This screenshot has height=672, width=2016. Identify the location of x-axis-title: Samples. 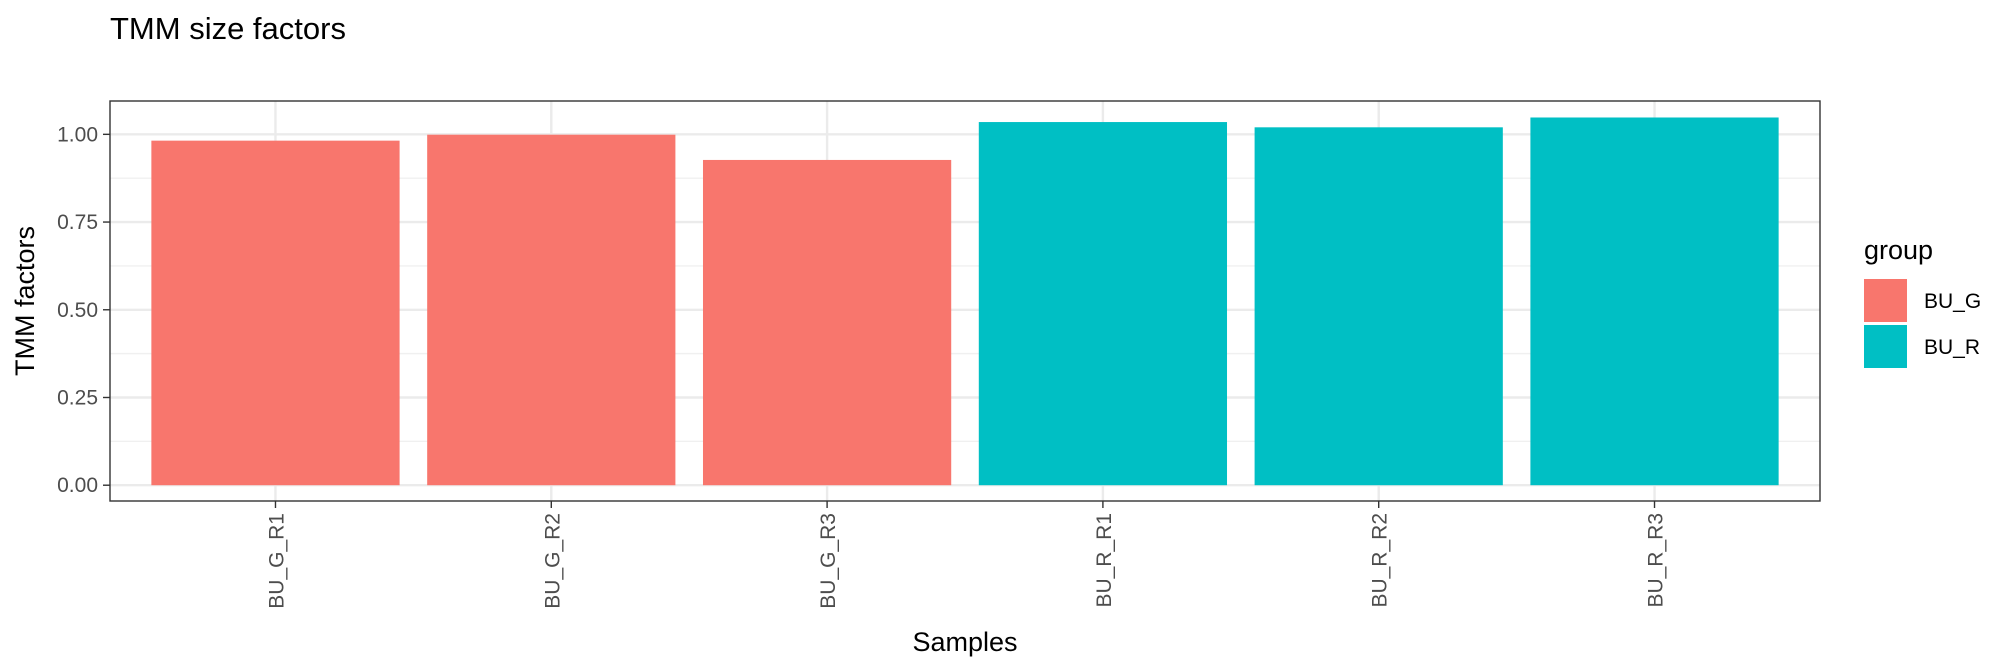
(964, 642).